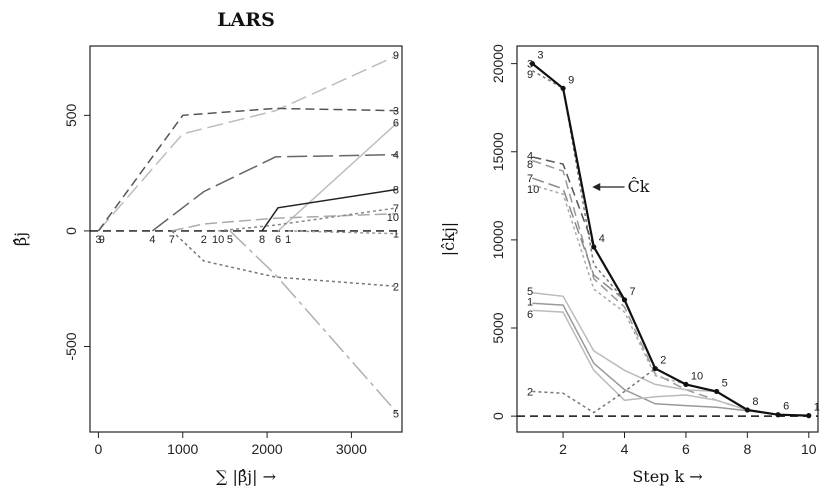  Describe the element at coordinates (530, 315) in the screenshot. I see `start-variable-label: 6` at that location.